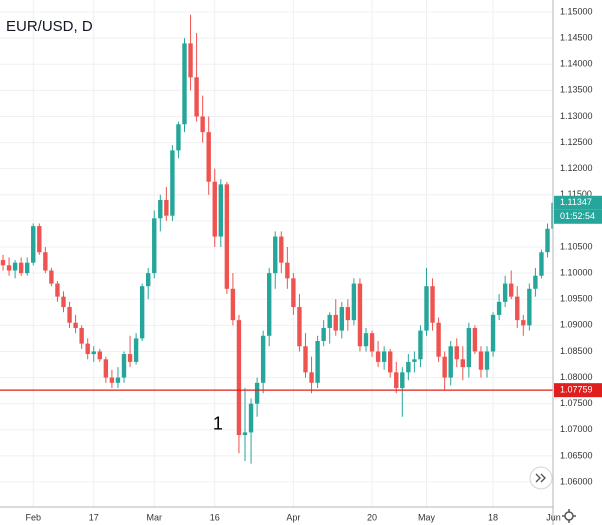  Describe the element at coordinates (49, 26) in the screenshot. I see `chart-title: EUR/USD, D` at that location.